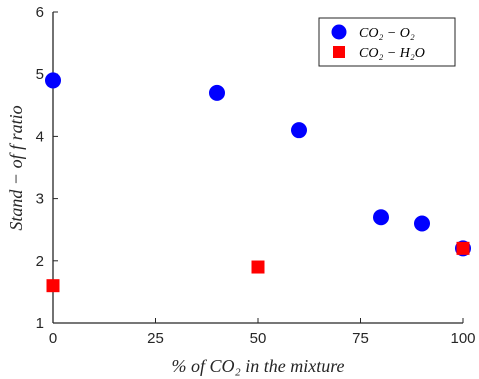 The height and width of the screenshot is (379, 479). Describe the element at coordinates (387, 42) in the screenshot. I see `legend: CO₂ − O₂ CO₂ − H₂O` at that location.